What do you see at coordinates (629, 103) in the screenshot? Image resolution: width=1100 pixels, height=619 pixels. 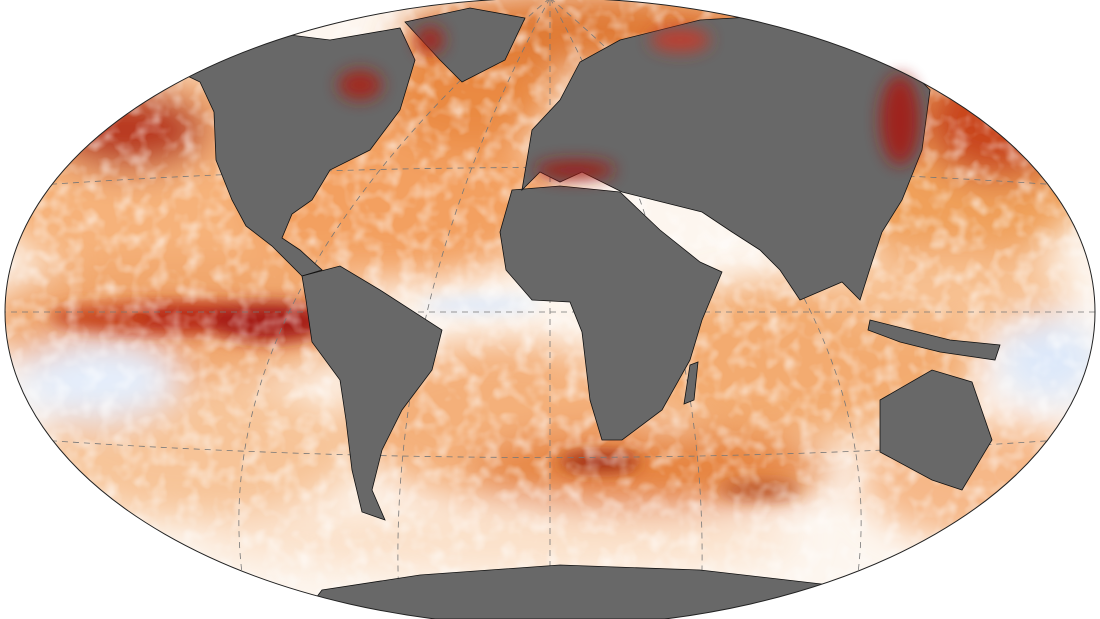 I see `warm-seas` at bounding box center [629, 103].